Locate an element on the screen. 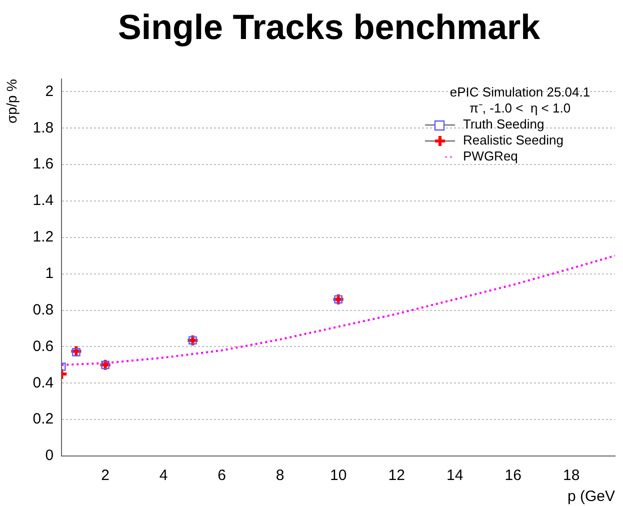  y-tick-label: 1.2 is located at coordinates (43, 237).